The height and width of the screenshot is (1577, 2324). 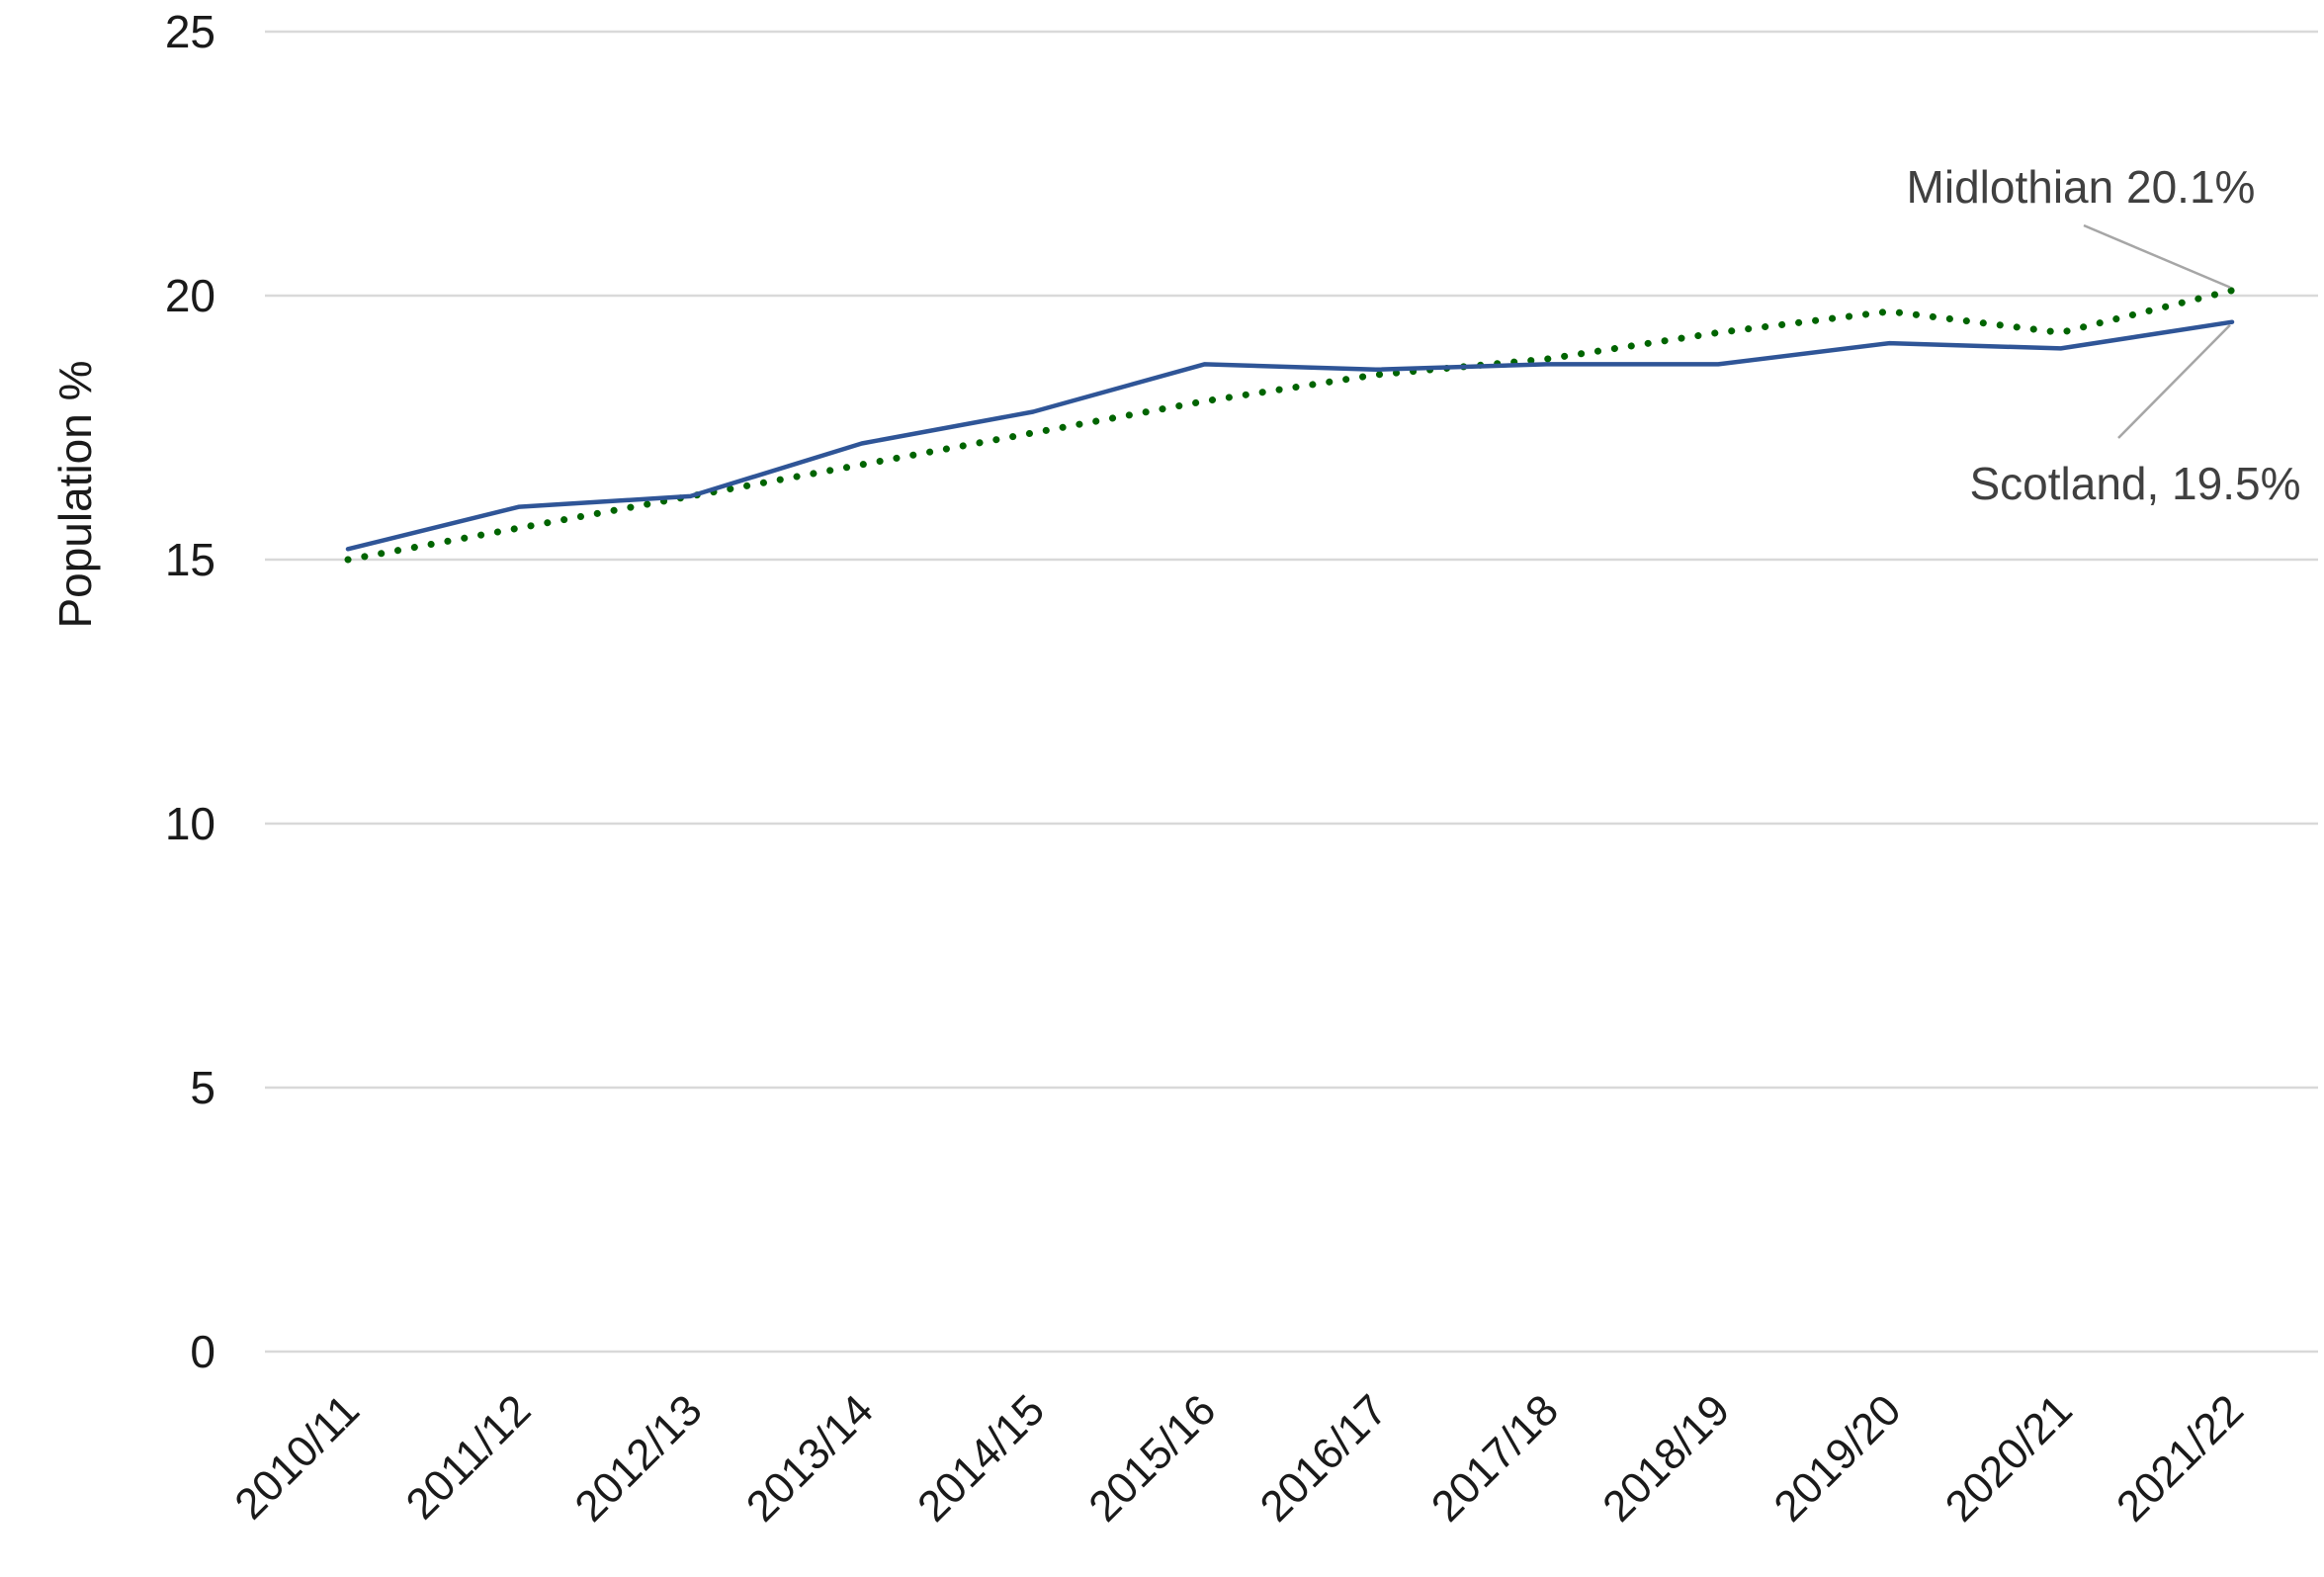 What do you see at coordinates (1290, 435) in the screenshot?
I see `series-line-scotland` at bounding box center [1290, 435].